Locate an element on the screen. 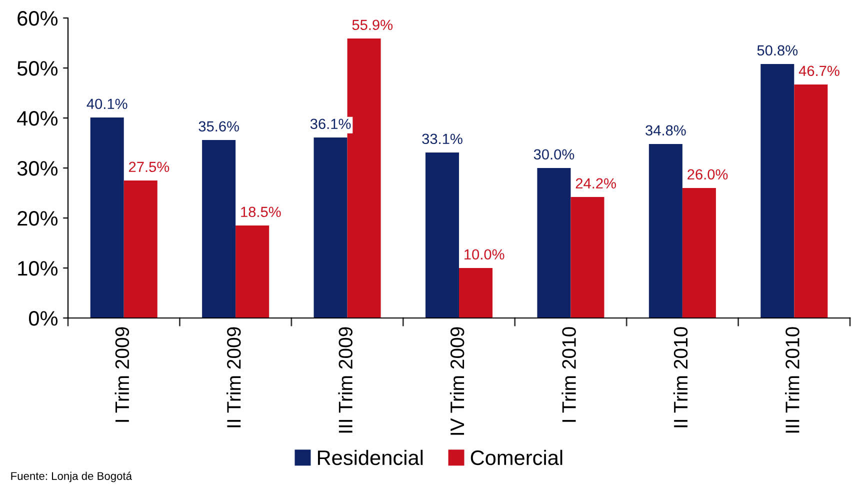  legend-label: Residencial is located at coordinates (370, 458).